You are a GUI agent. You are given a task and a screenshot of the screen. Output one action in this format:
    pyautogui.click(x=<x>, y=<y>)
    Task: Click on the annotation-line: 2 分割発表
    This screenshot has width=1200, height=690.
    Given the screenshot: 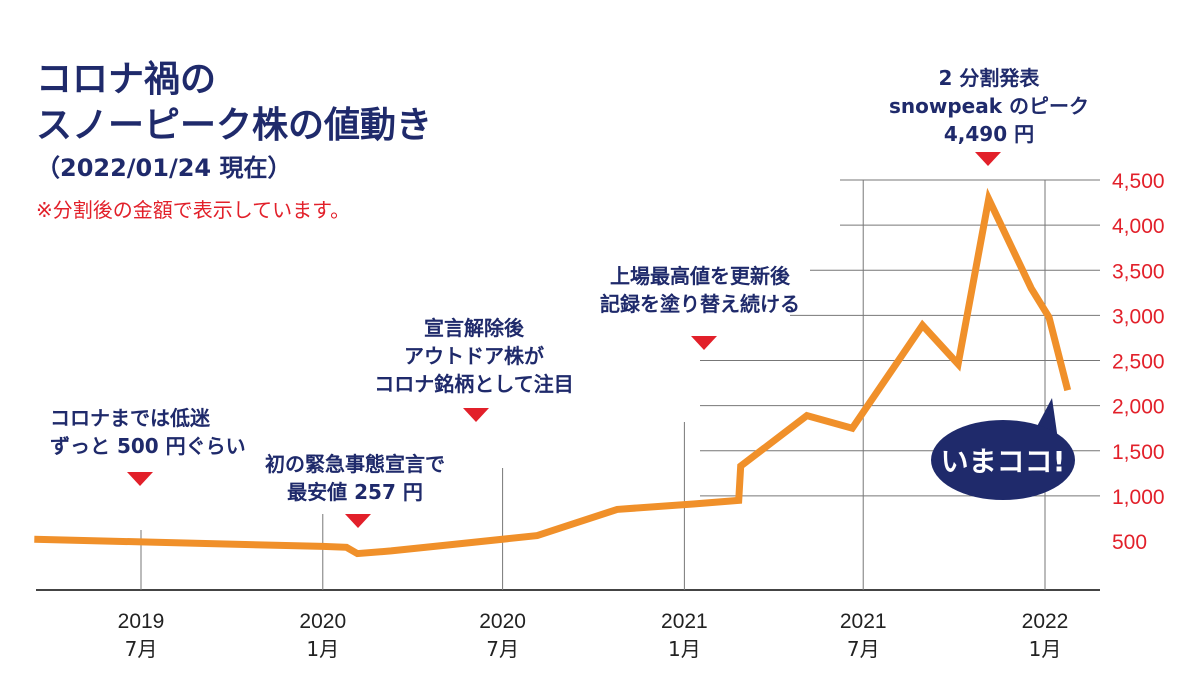 What is the action you would take?
    pyautogui.click(x=989, y=78)
    